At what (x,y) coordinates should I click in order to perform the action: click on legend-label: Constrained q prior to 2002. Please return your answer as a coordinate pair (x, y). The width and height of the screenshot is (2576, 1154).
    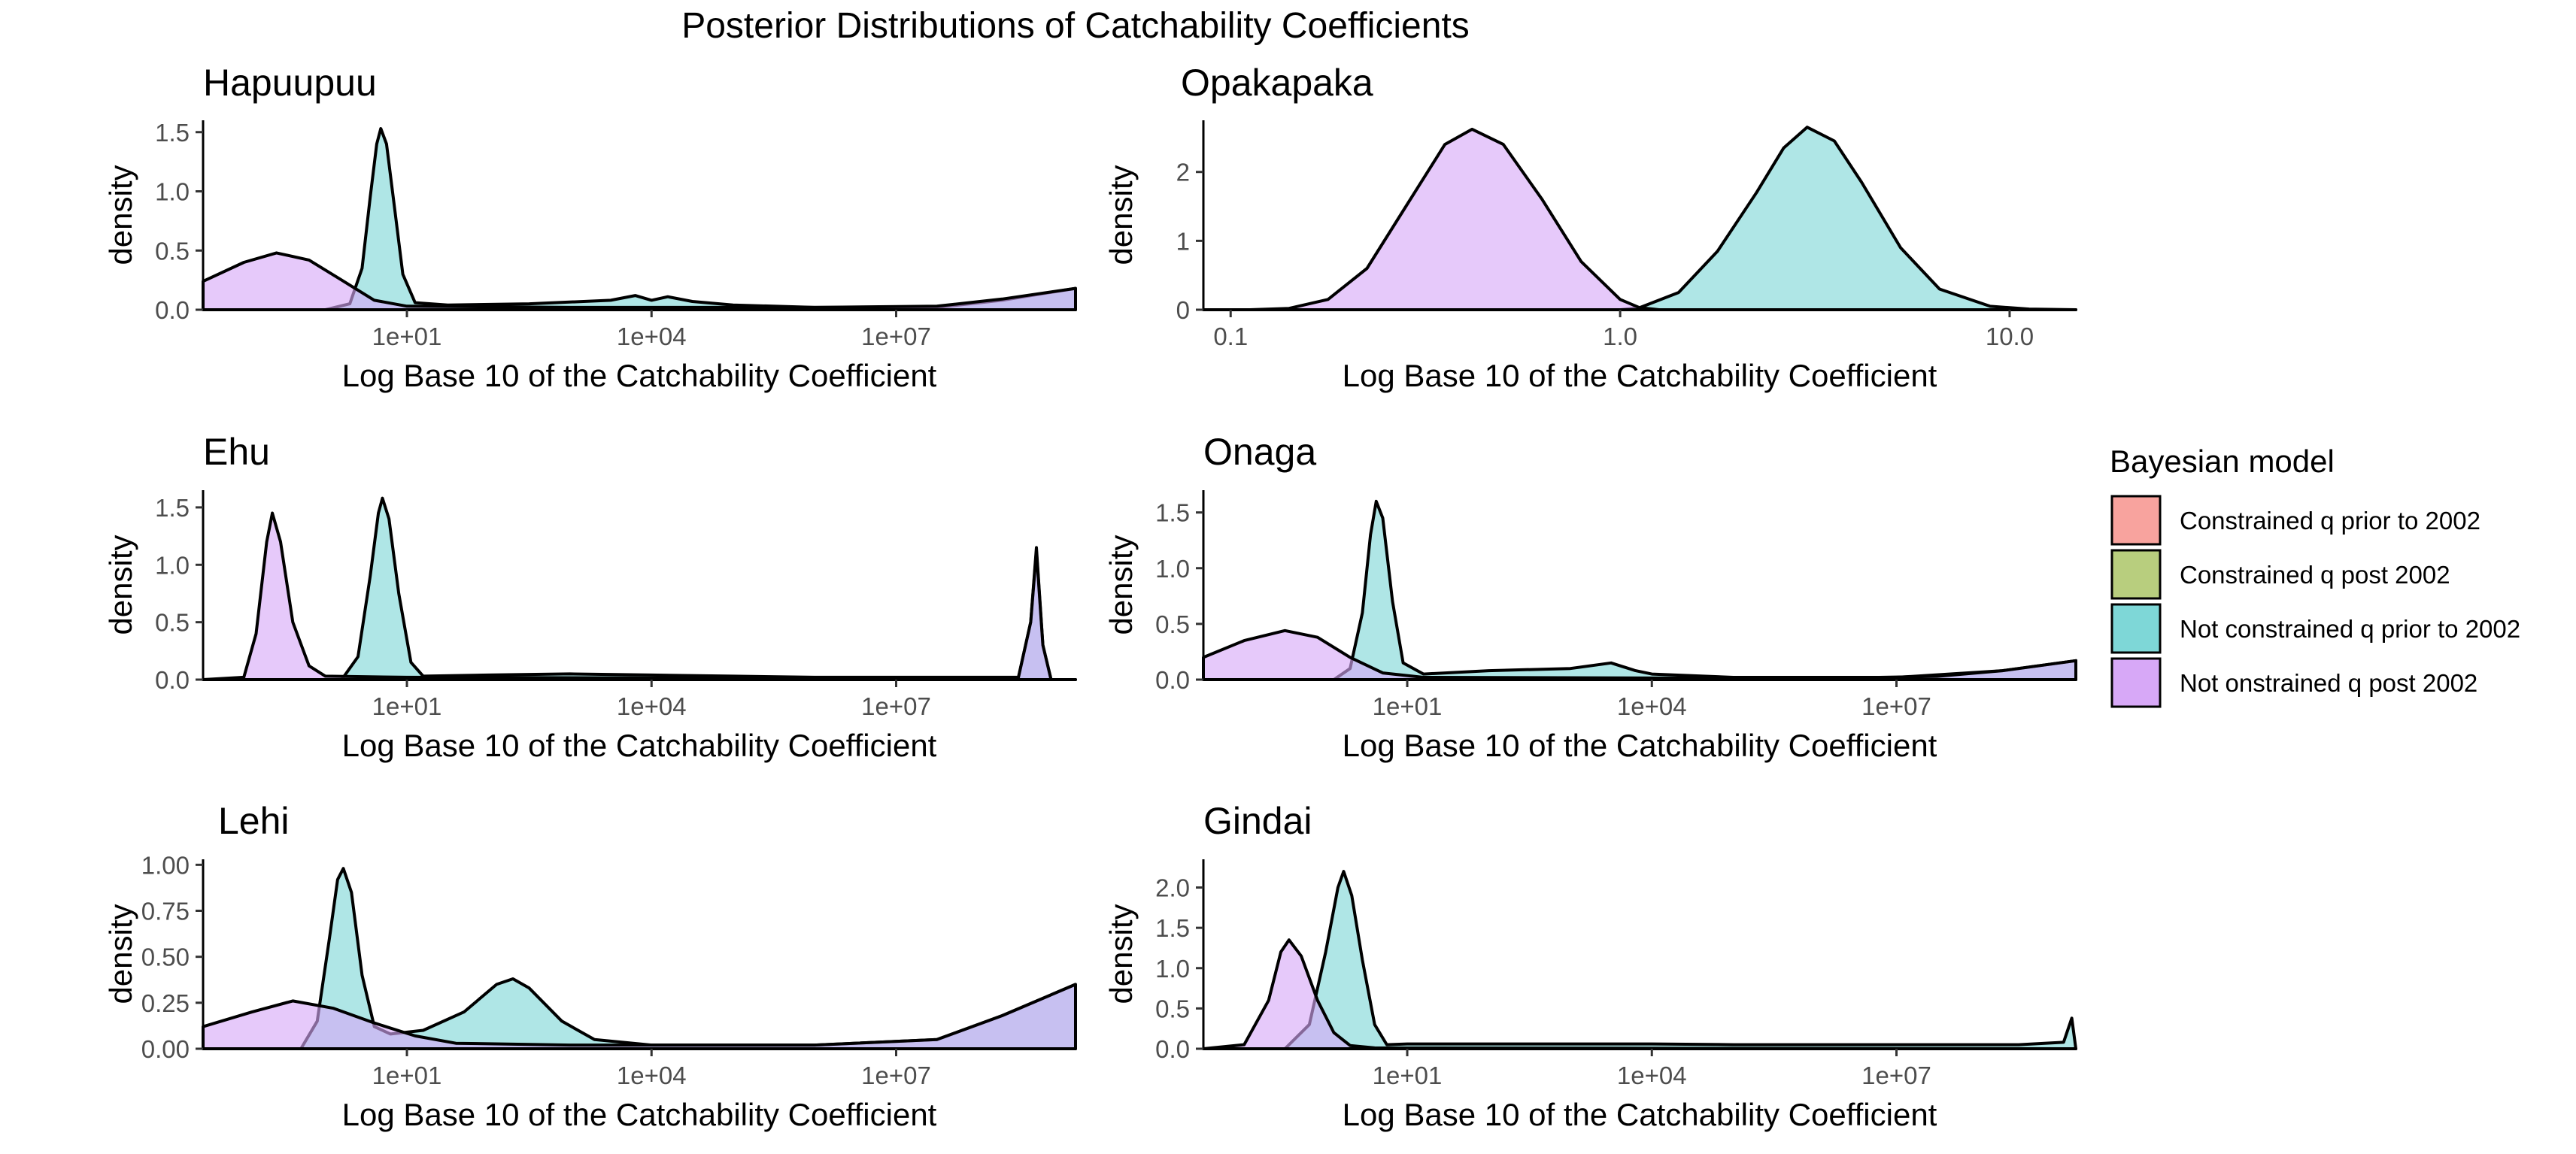
    Looking at the image, I should click on (2330, 521).